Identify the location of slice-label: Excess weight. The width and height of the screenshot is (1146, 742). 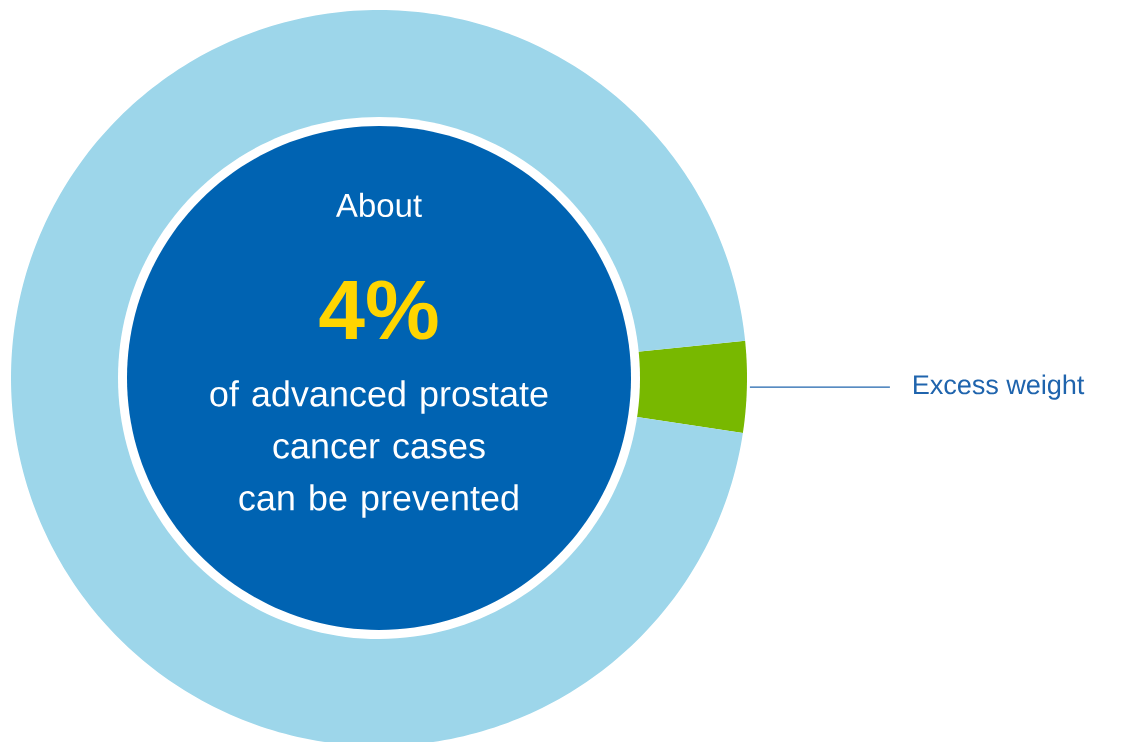
(999, 387).